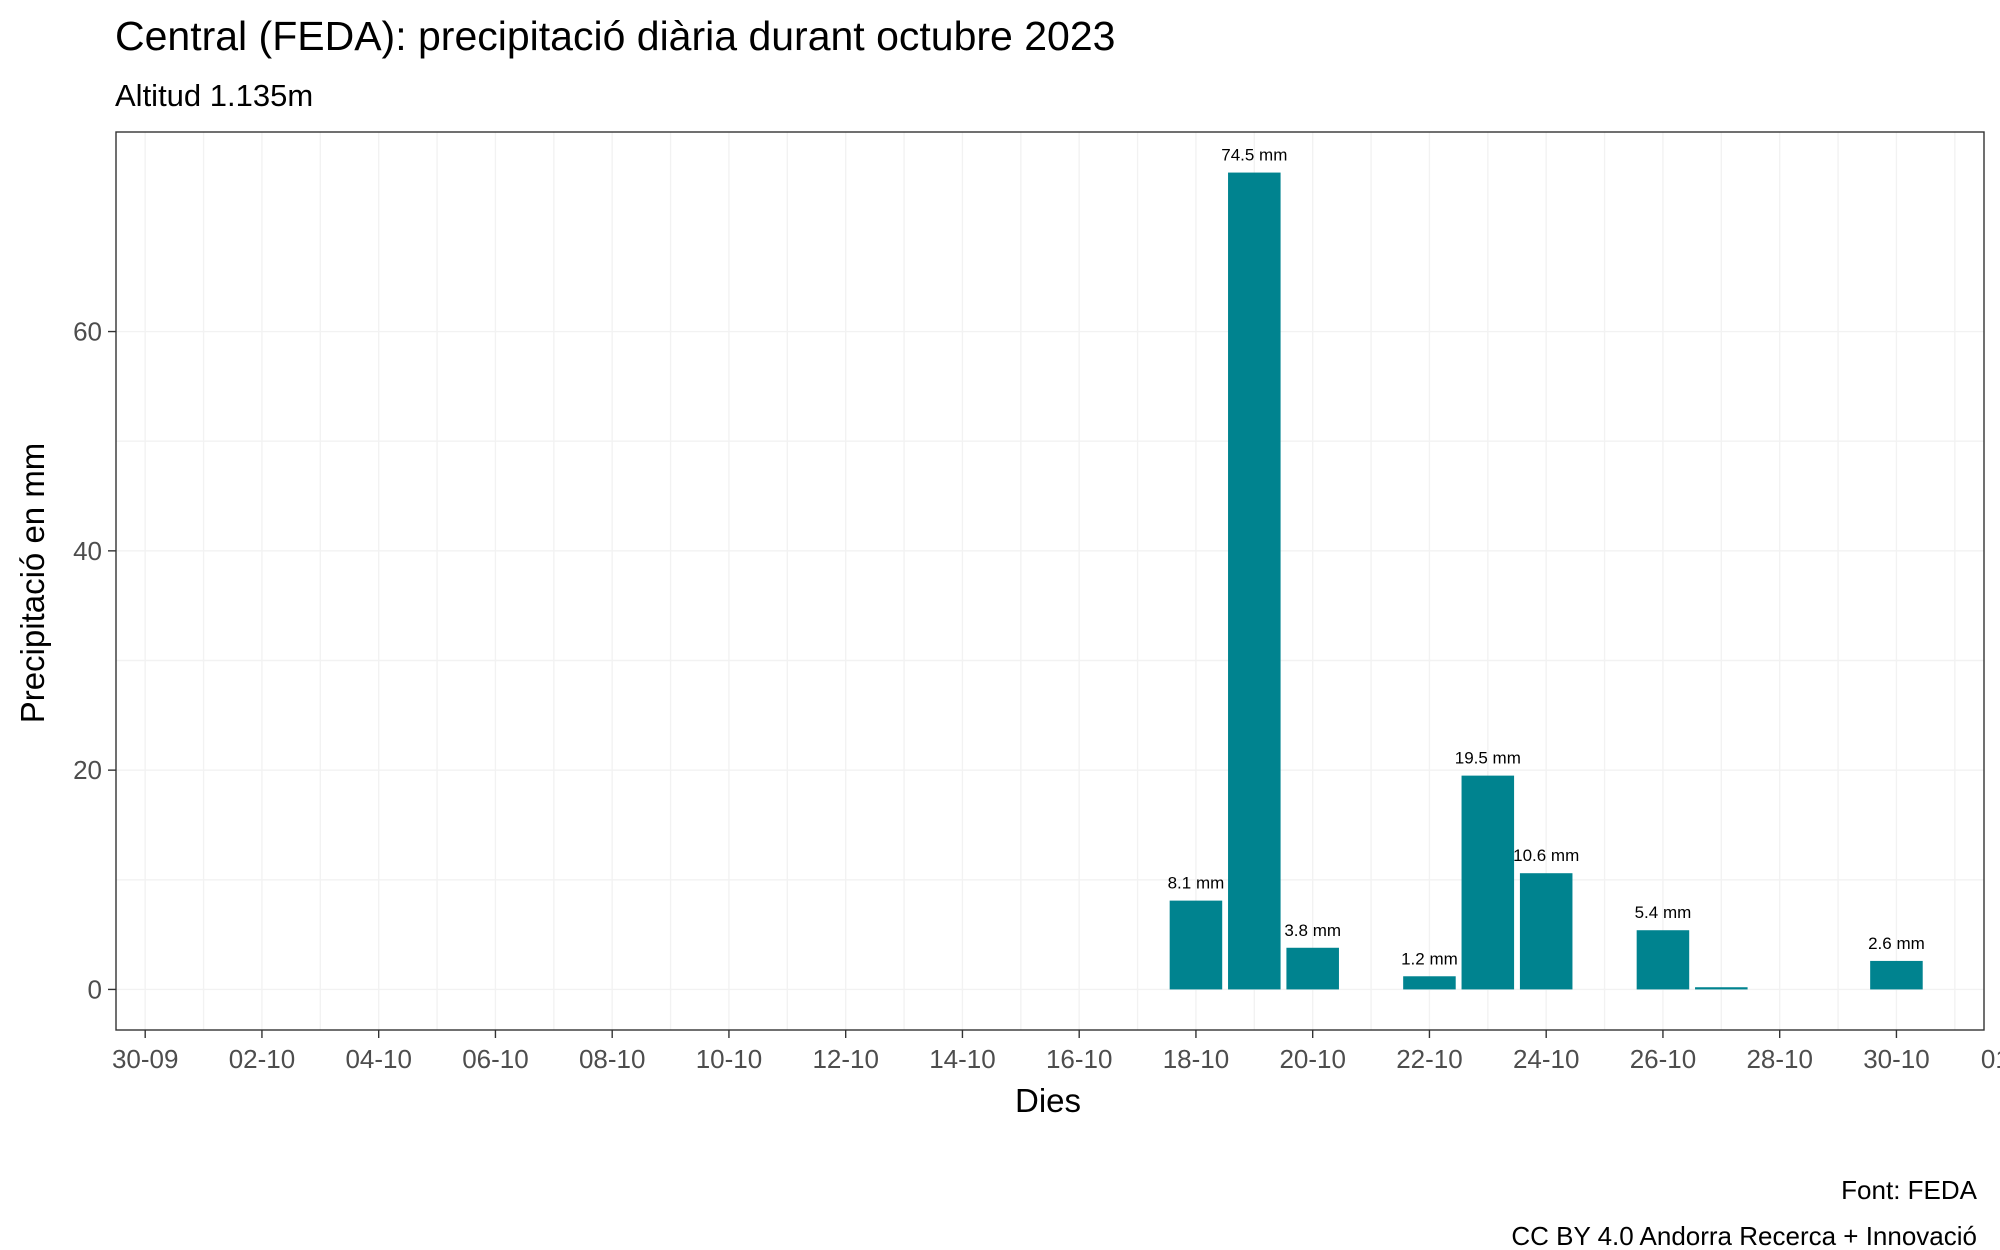 Image resolution: width=2000 pixels, height=1250 pixels. What do you see at coordinates (1896, 1059) in the screenshot?
I see `x-tick-label: 30-10` at bounding box center [1896, 1059].